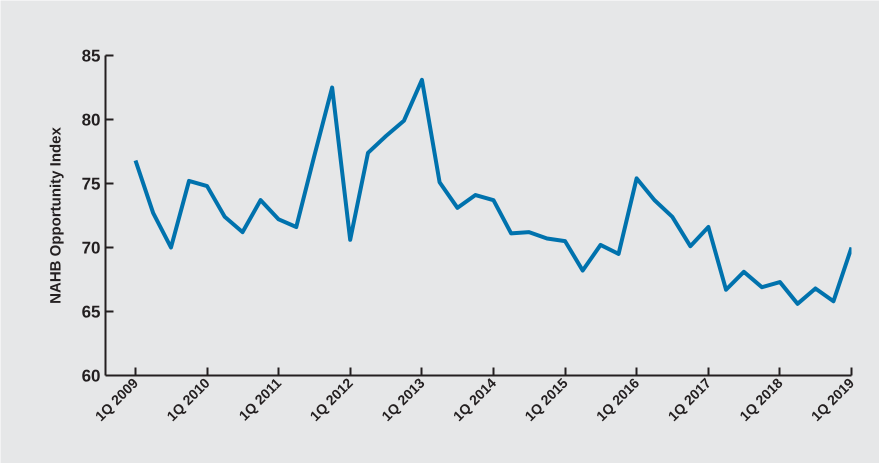 The height and width of the screenshot is (463, 879). What do you see at coordinates (91, 312) in the screenshot?
I see `y-tick-label: 65` at bounding box center [91, 312].